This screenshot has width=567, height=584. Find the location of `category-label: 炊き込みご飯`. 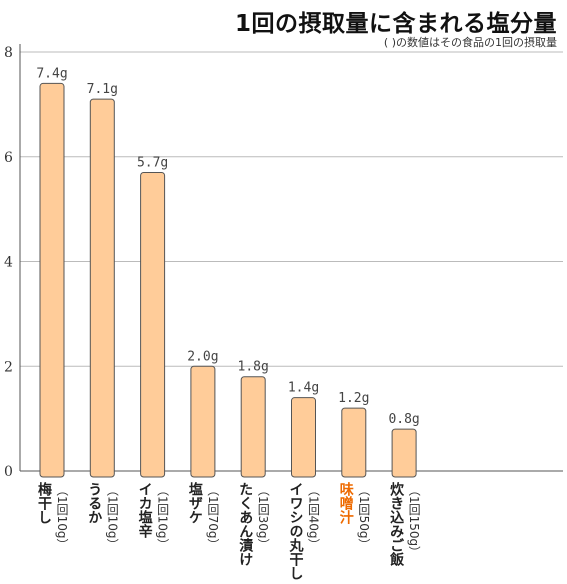

category-label: 炊き込みご飯 is located at coordinates (396, 524).